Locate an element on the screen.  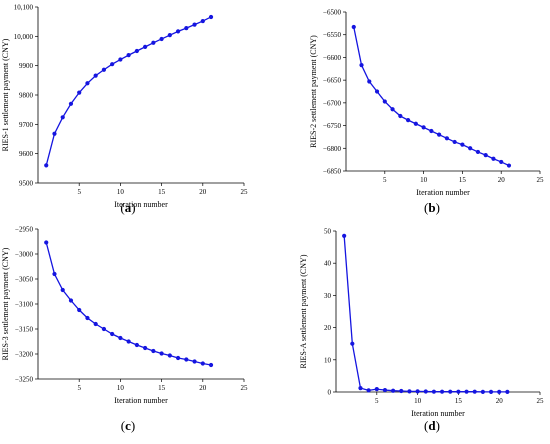
y-tick-label: 10,100 is located at coordinates (24, 8).